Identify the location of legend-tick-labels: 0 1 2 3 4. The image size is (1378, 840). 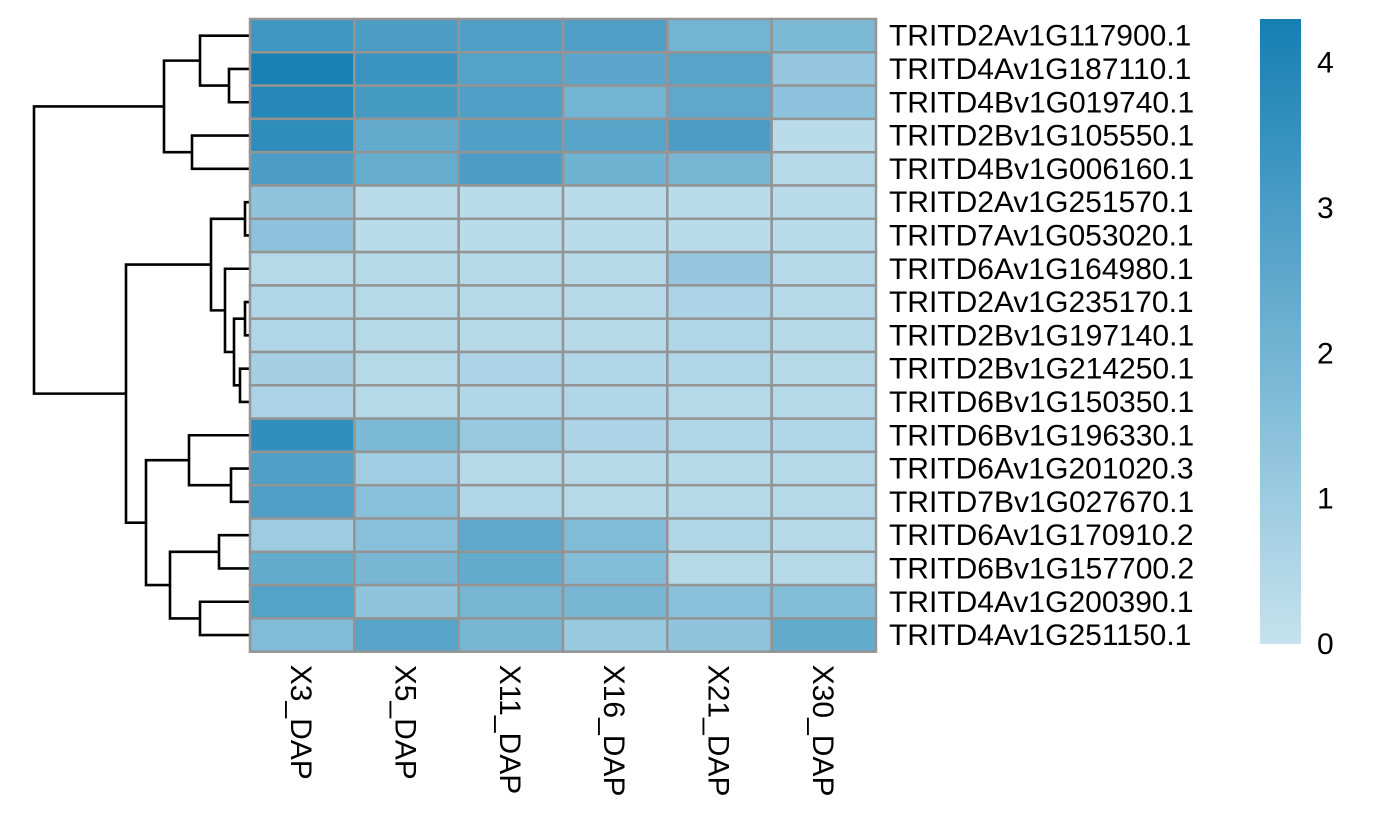
(1325, 354).